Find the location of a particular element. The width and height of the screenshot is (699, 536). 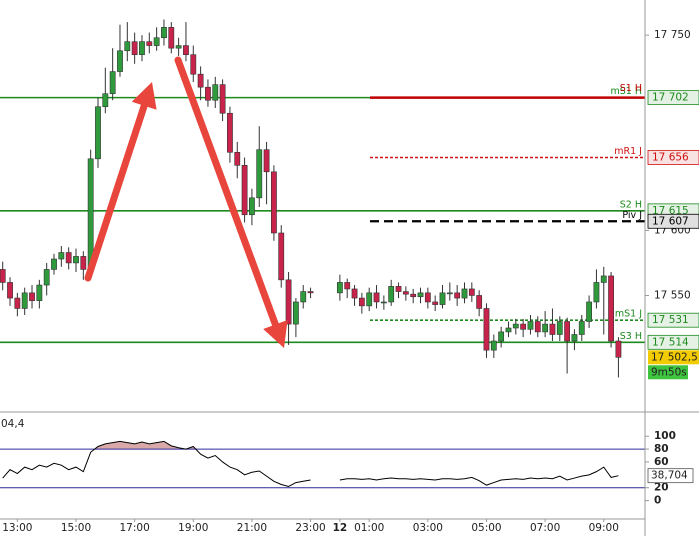

level-label: mS1 H is located at coordinates (627, 91).